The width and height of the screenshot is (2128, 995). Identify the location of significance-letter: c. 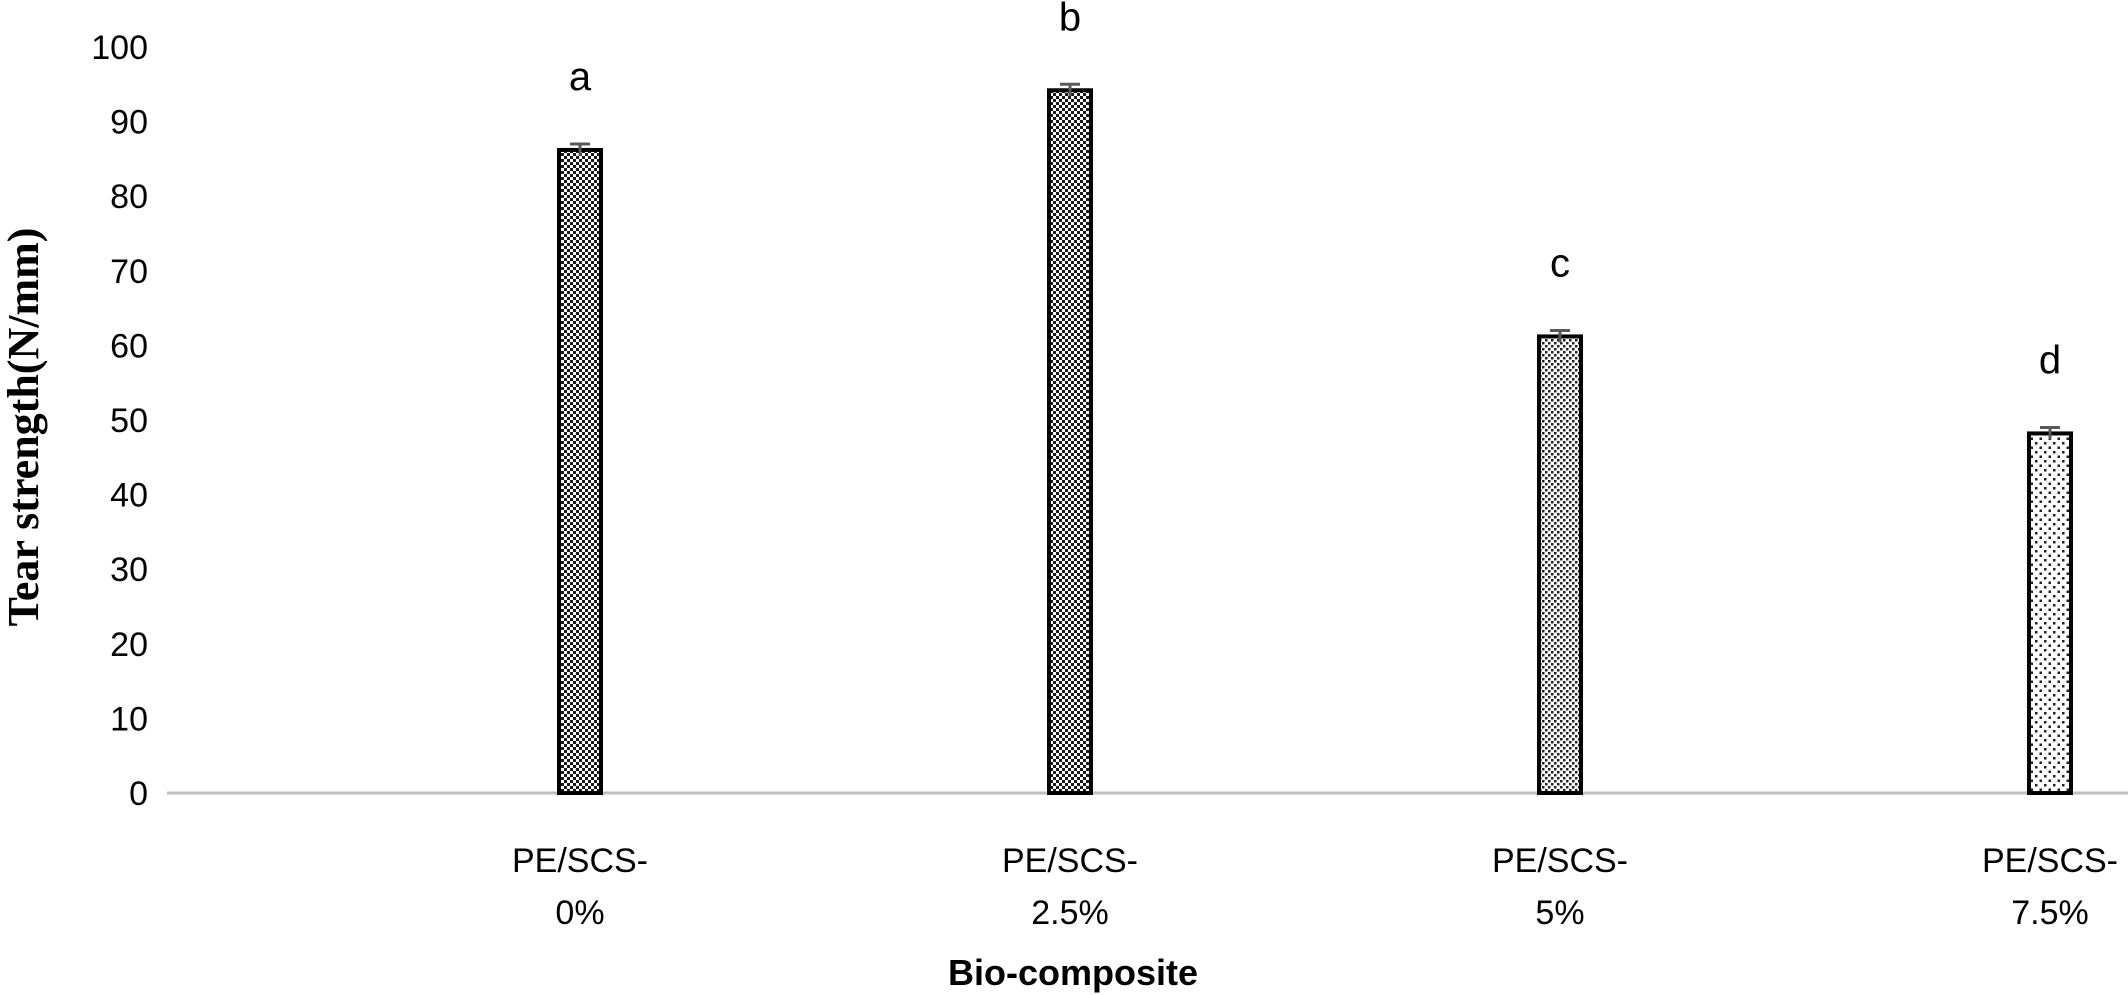
(1560, 263).